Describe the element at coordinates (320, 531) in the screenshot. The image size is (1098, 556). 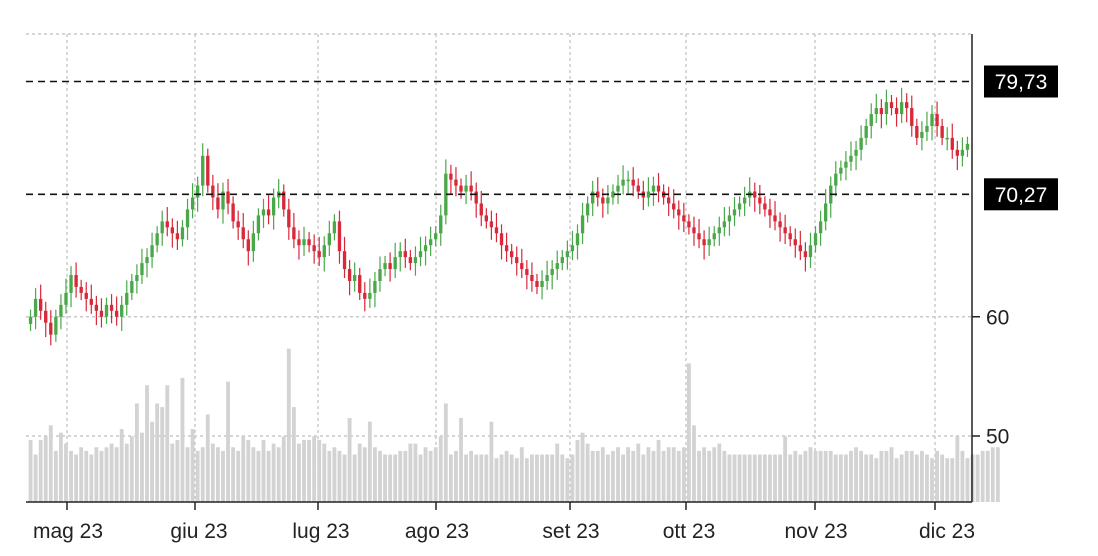
I see `x-tick-label: lug 23` at that location.